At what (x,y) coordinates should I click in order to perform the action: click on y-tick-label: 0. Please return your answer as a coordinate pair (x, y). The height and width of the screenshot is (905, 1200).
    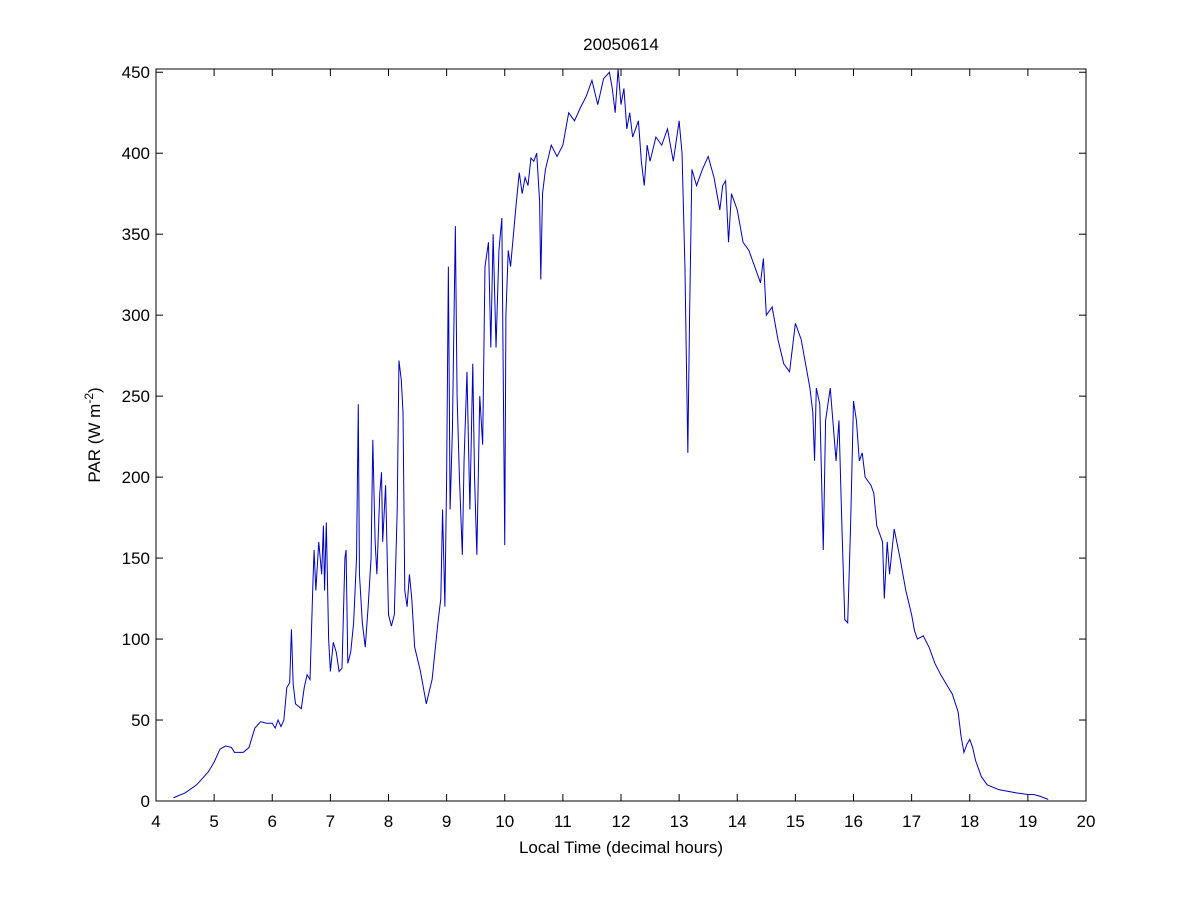
    Looking at the image, I should click on (145, 801).